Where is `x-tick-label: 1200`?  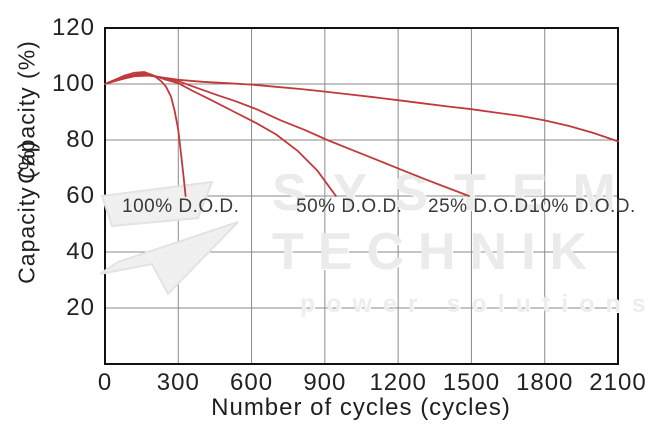 x-tick-label: 1200 is located at coordinates (398, 382).